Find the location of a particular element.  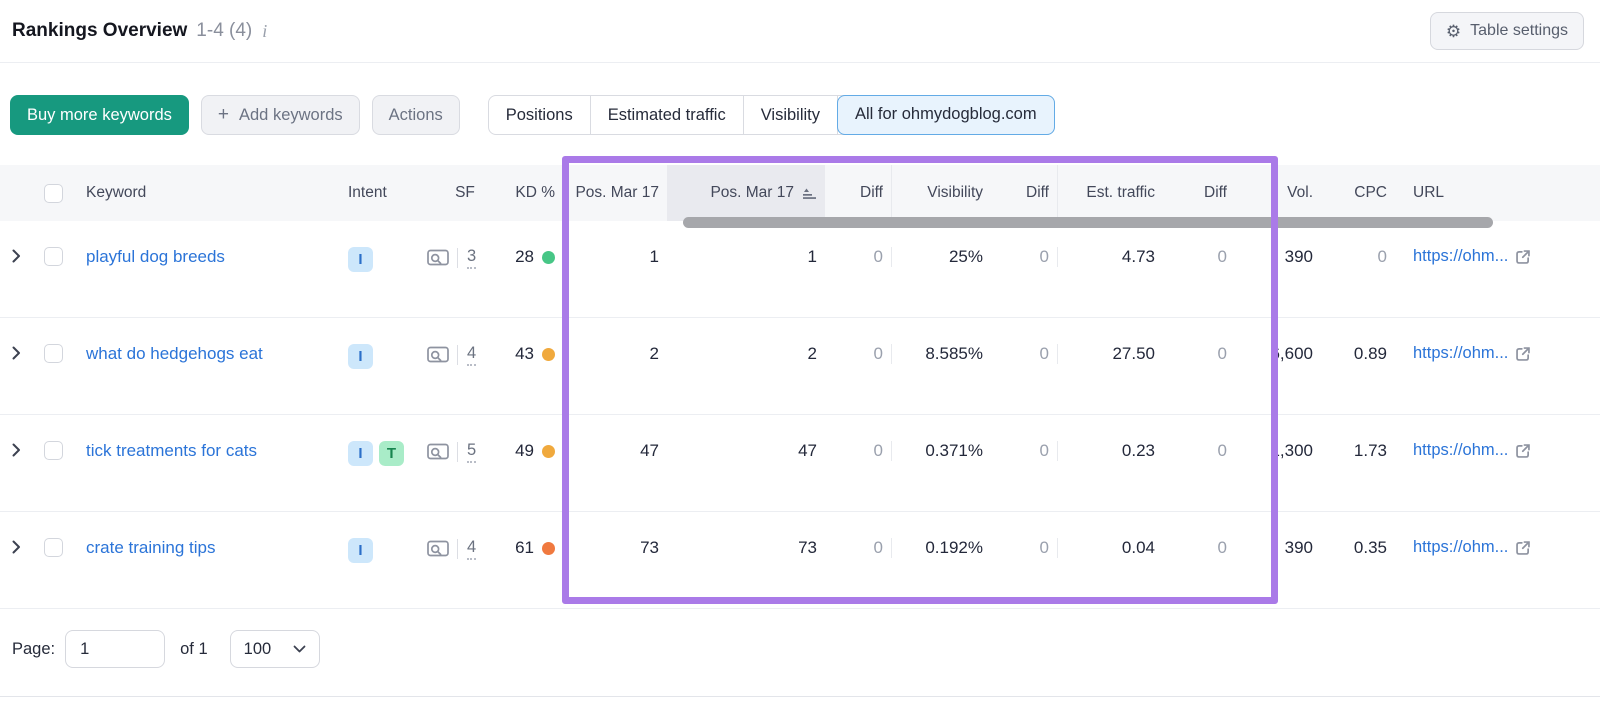

pagination-bar: Page: of 1 100 is located at coordinates (800, 638).